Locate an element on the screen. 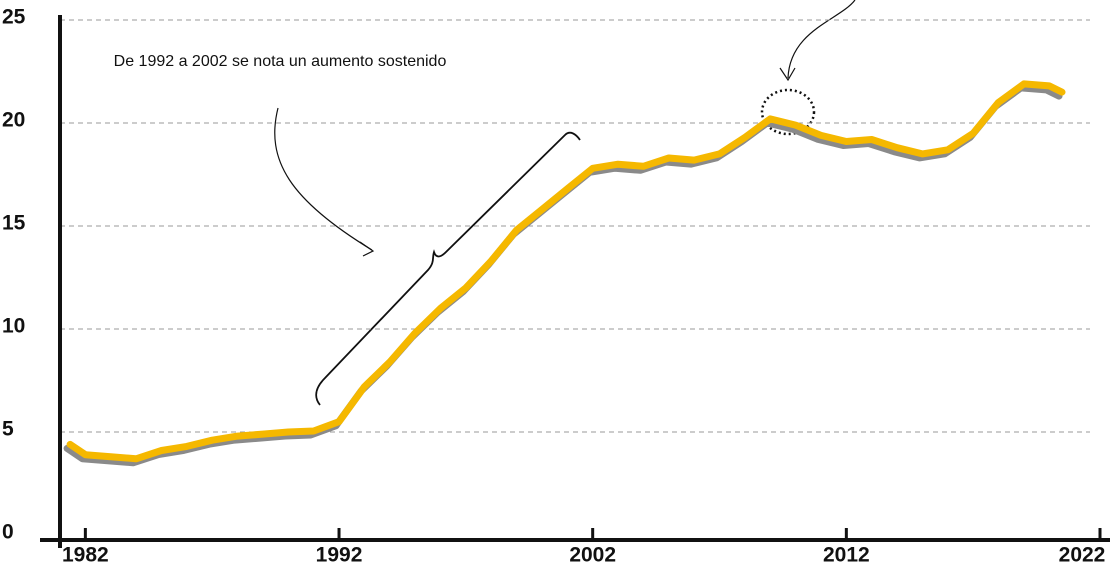  y-tick-label: 20 is located at coordinates (13, 120).